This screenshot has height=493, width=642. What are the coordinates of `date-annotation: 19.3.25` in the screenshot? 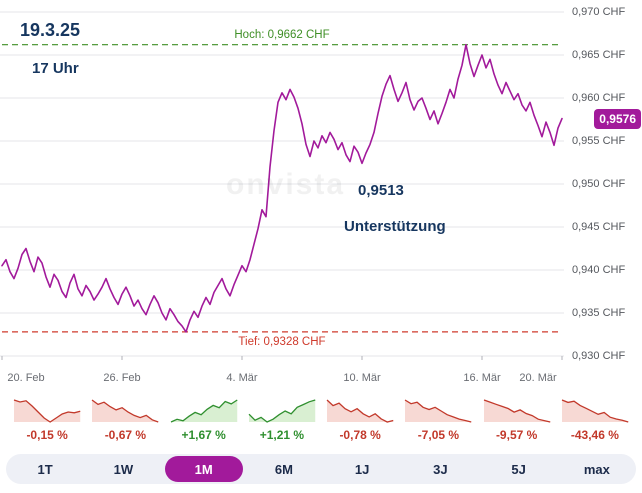 It's located at (50, 30).